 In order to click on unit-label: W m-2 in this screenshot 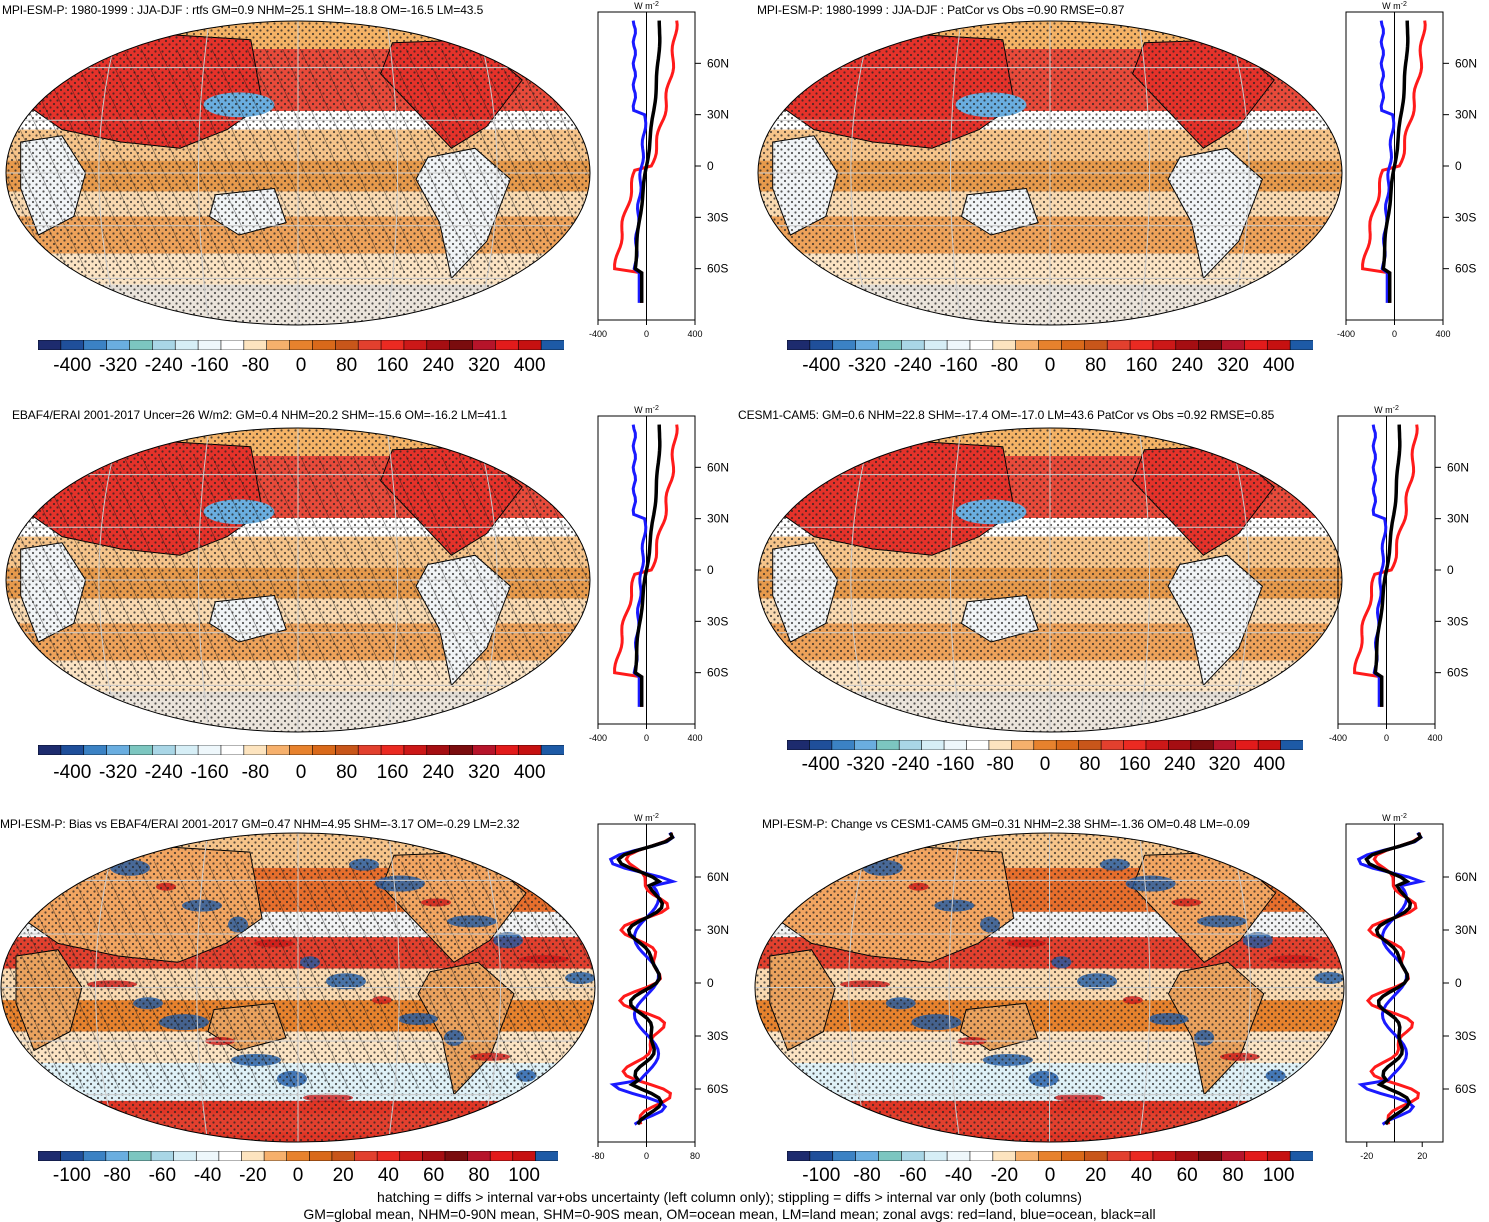, I will do `click(1394, 6)`.